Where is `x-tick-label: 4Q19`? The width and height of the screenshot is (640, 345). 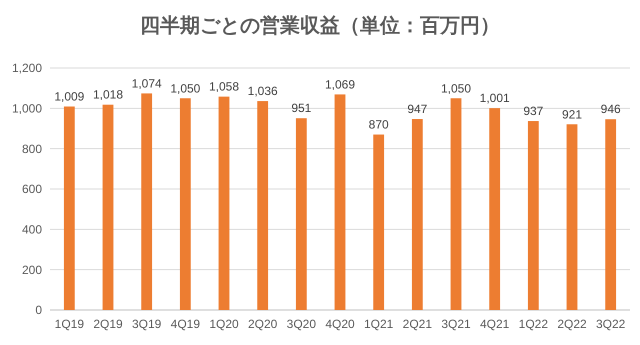 x-tick-label: 4Q19 is located at coordinates (185, 324).